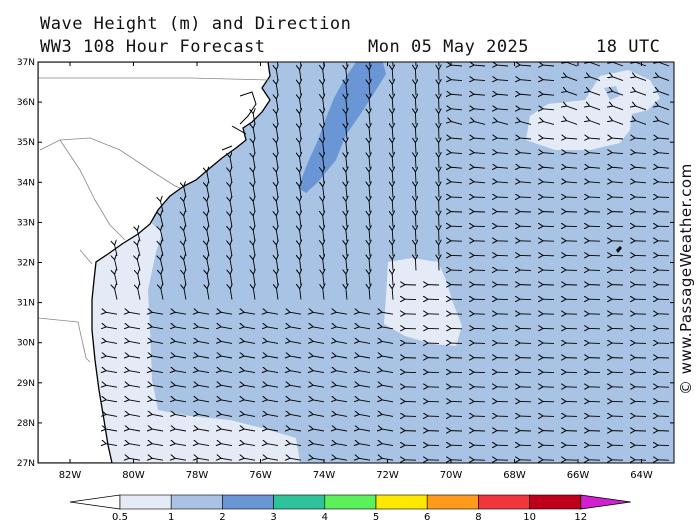  What do you see at coordinates (26, 464) in the screenshot?
I see `lat-label: 27N` at bounding box center [26, 464].